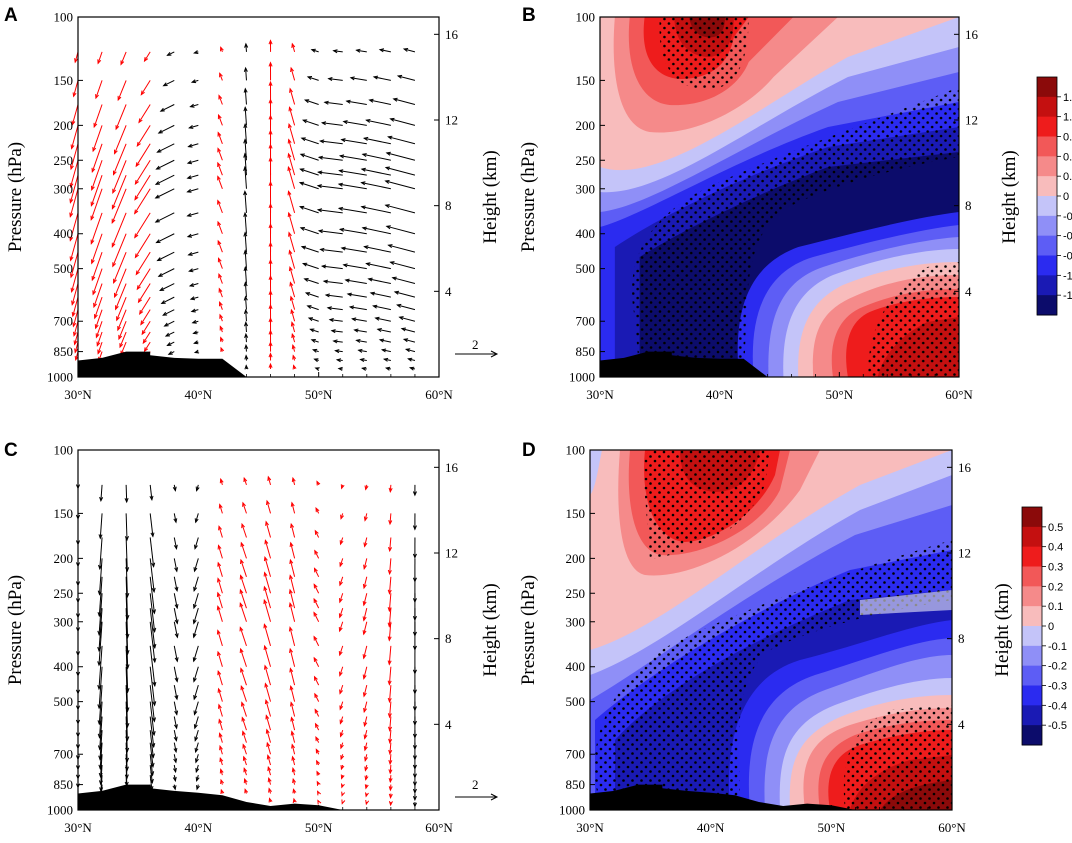 This screenshot has height=843, width=1072. What do you see at coordinates (64, 513) in the screenshot?
I see `pressure-tick-label: 150` at bounding box center [64, 513].